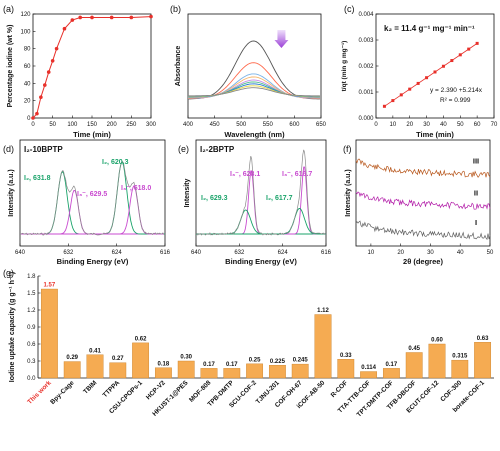 This screenshot has height=451, width=500. I want to click on panel-c-ylabel: t/qt (min g mg⁻¹), so click(344, 66).